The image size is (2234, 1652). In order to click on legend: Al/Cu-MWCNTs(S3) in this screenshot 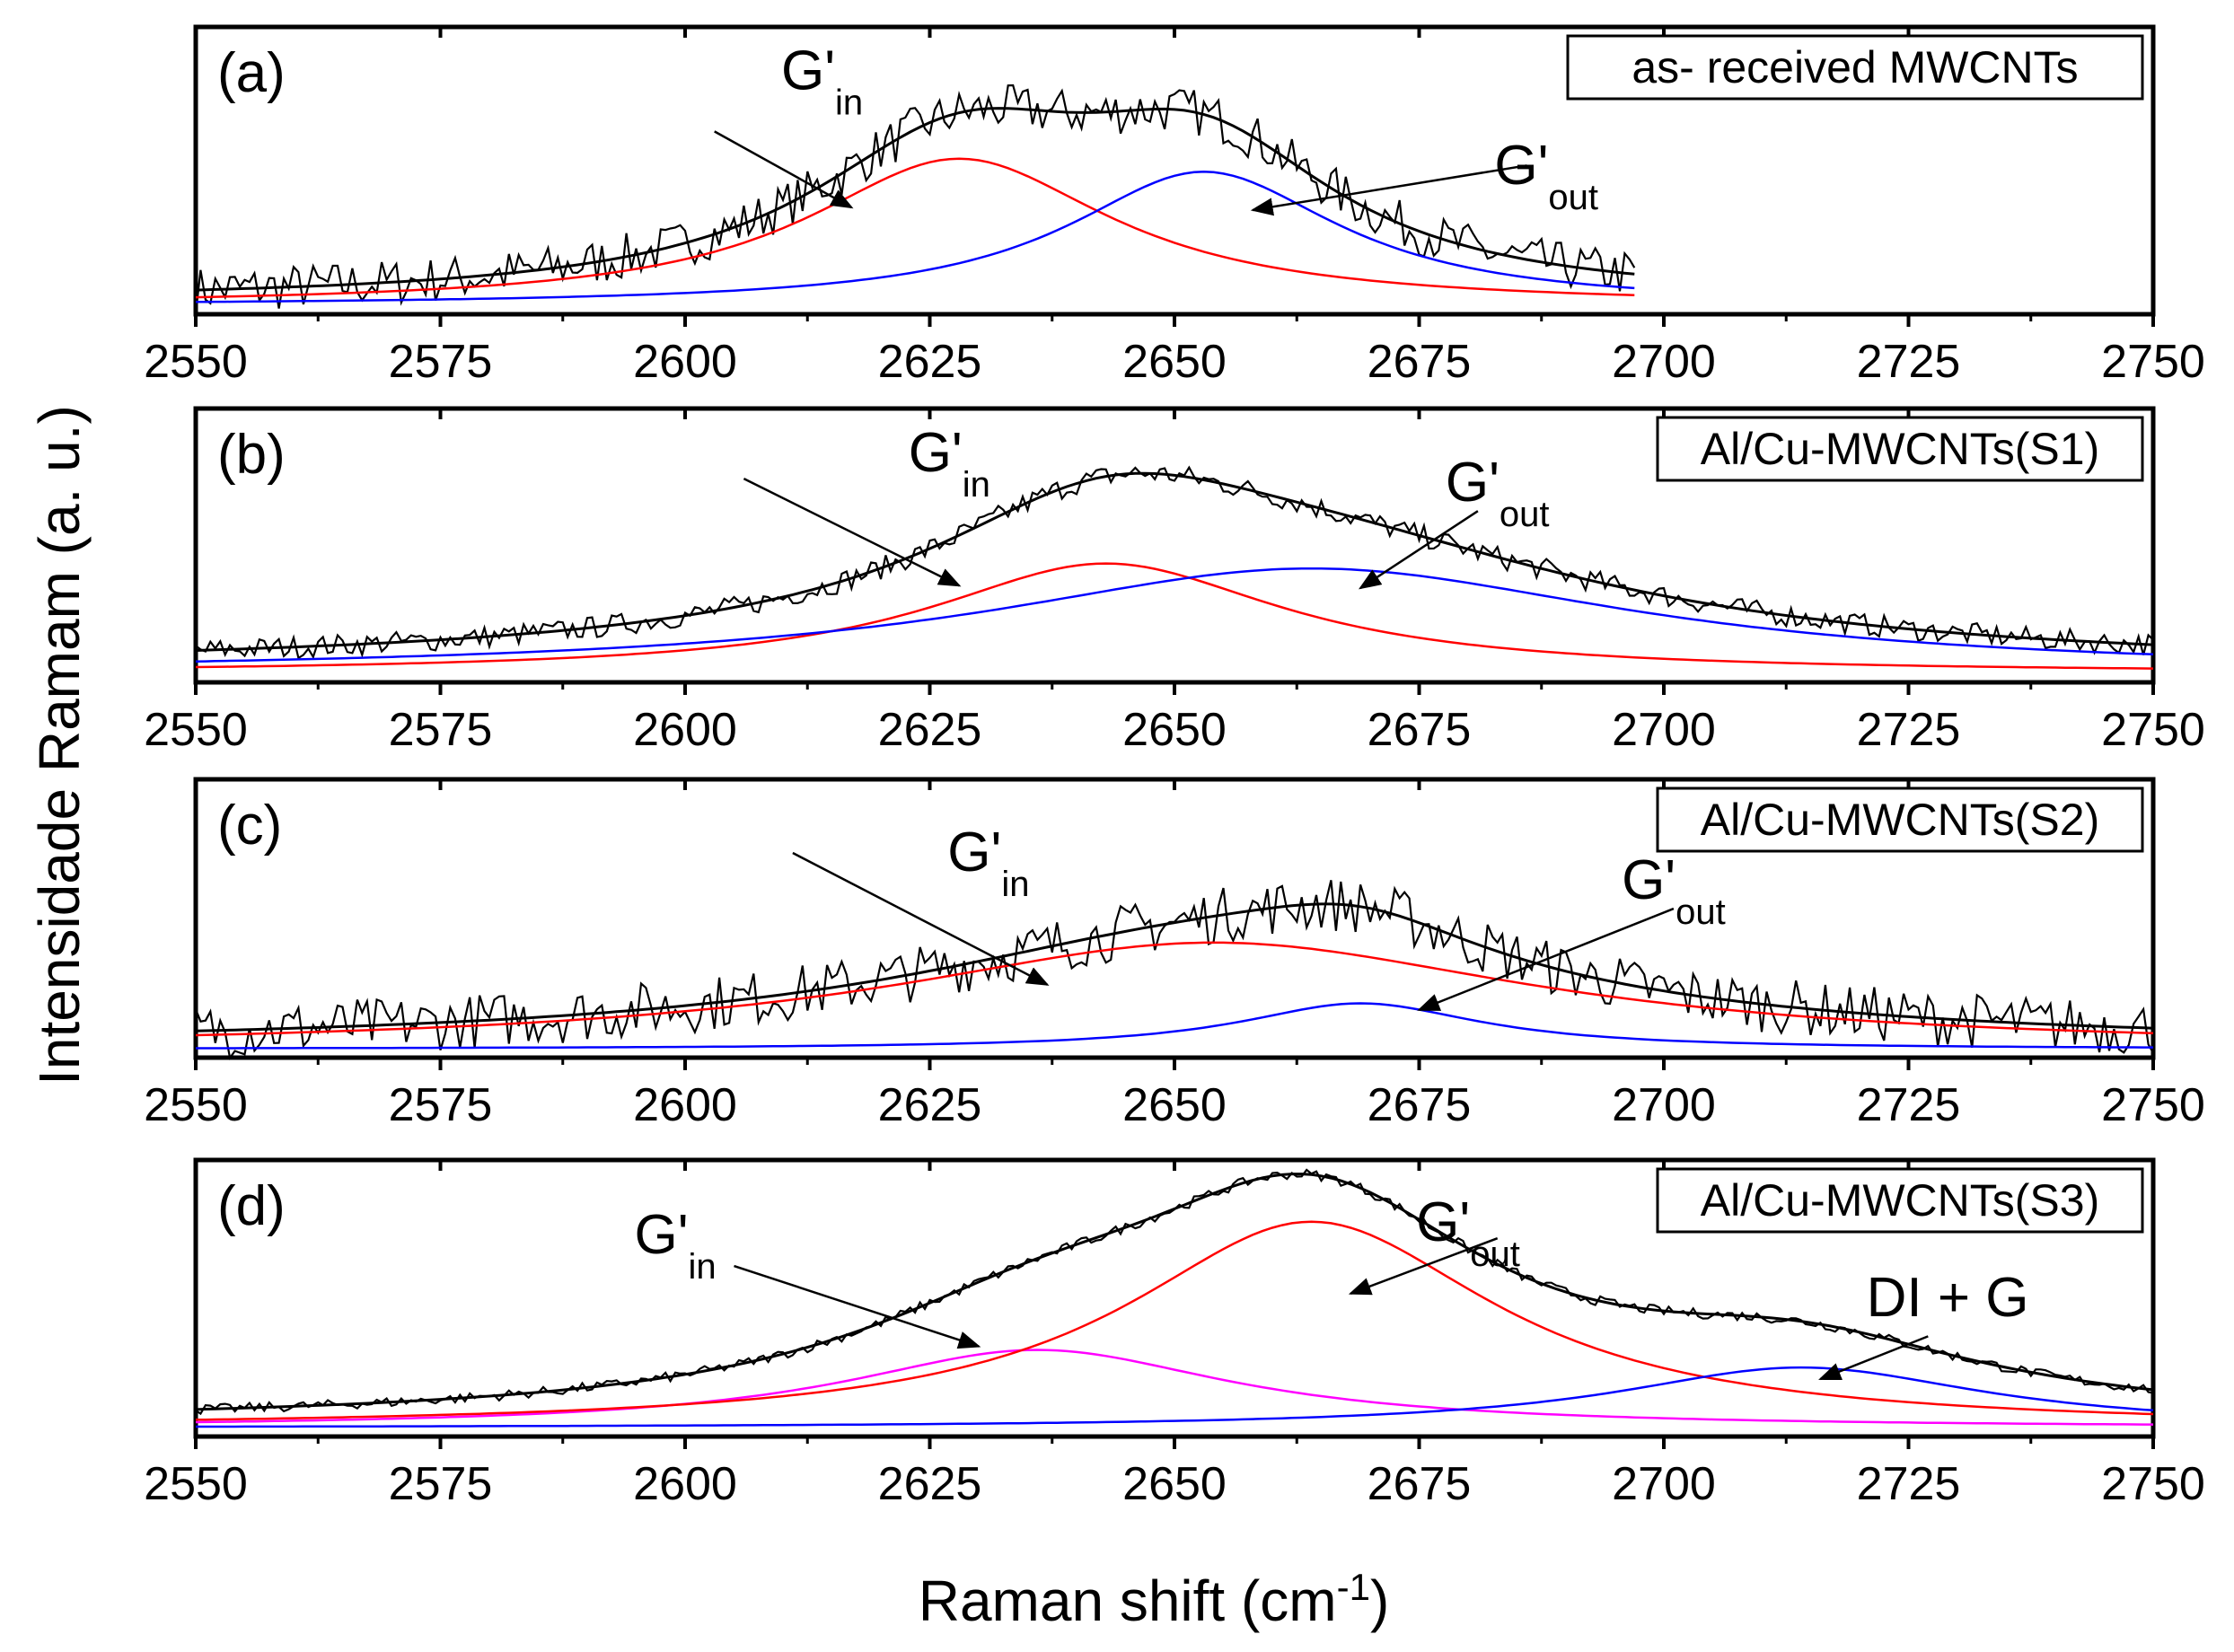, I will do `click(1900, 1200)`.